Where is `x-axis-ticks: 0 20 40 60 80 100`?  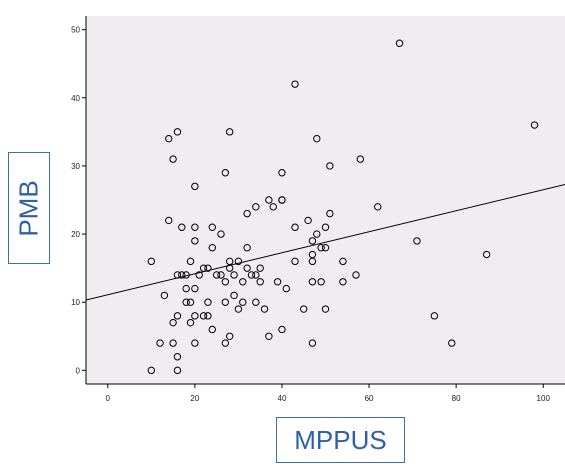 x-axis-ticks: 0 20 40 60 80 100 is located at coordinates (328, 393).